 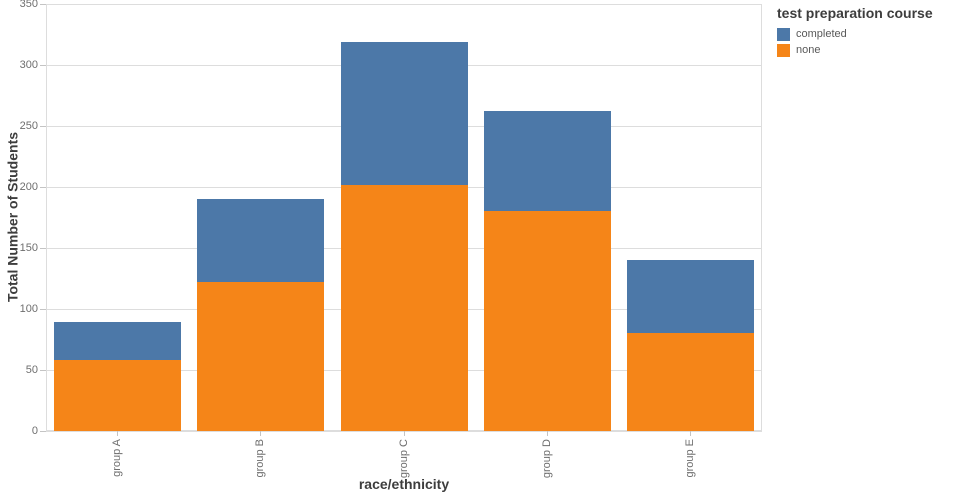 What do you see at coordinates (821, 34) in the screenshot?
I see `legend-label: completed` at bounding box center [821, 34].